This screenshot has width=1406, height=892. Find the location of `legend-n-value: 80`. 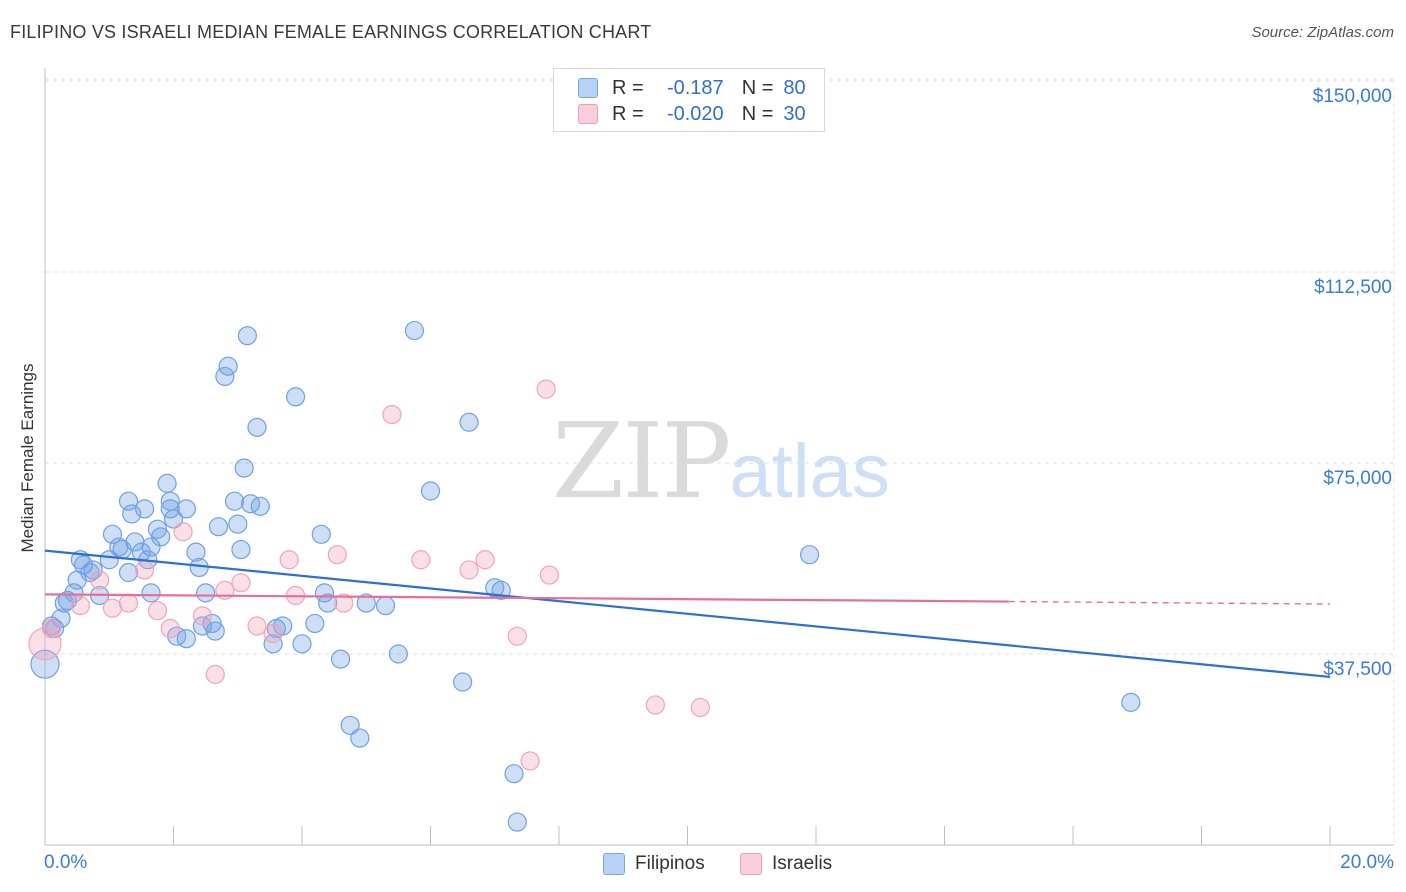

legend-n-value: 80 is located at coordinates (794, 87).